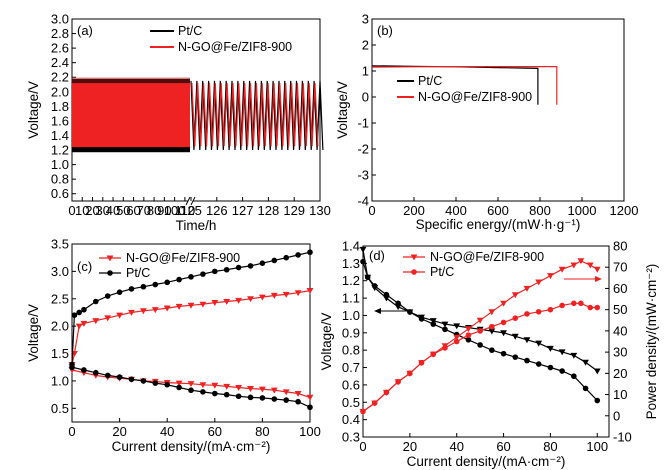 Image resolution: width=668 pixels, height=470 pixels. I want to click on x-tick-label: 30, so click(103, 210).